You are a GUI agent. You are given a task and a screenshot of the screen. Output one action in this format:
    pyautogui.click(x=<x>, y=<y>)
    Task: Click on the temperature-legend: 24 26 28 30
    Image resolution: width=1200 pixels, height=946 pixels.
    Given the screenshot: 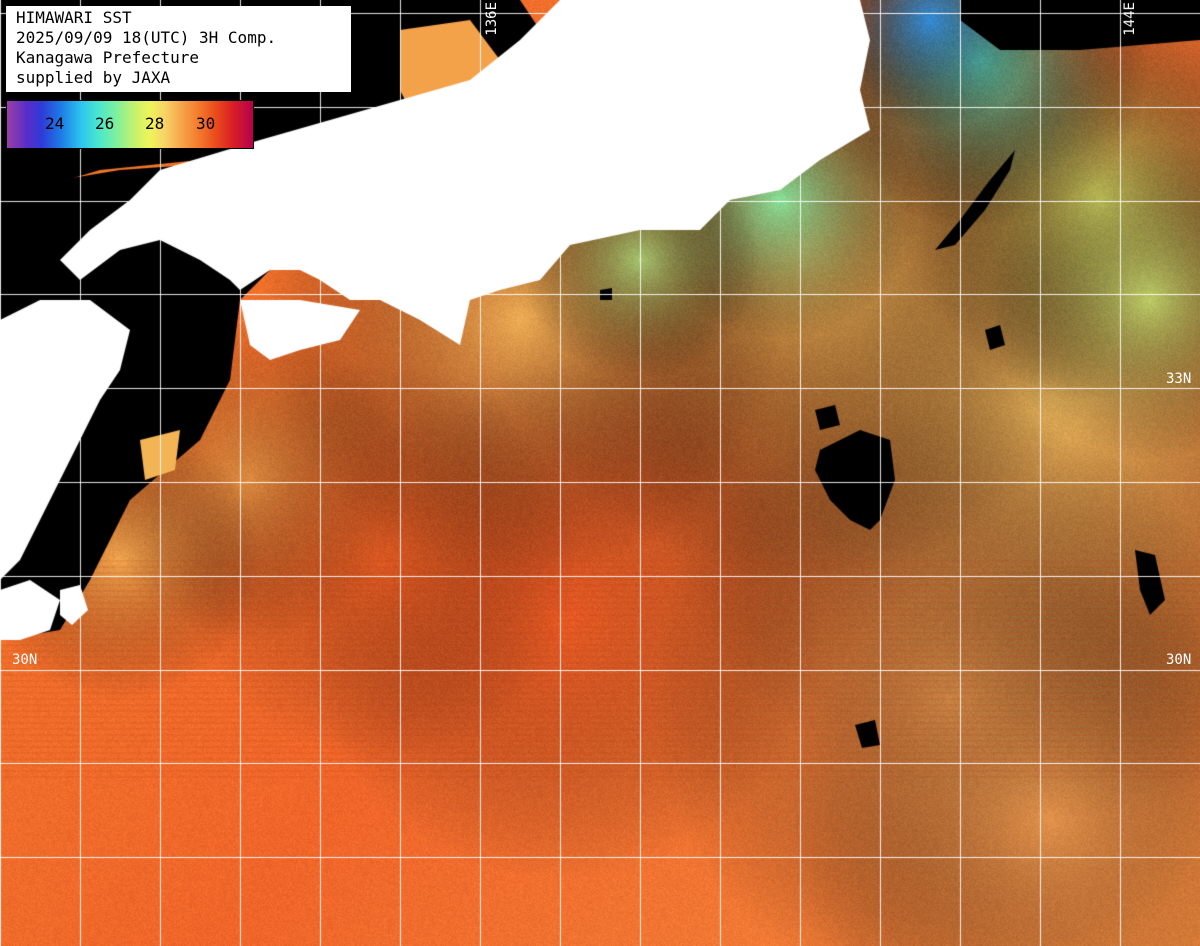 What is the action you would take?
    pyautogui.click(x=130, y=124)
    